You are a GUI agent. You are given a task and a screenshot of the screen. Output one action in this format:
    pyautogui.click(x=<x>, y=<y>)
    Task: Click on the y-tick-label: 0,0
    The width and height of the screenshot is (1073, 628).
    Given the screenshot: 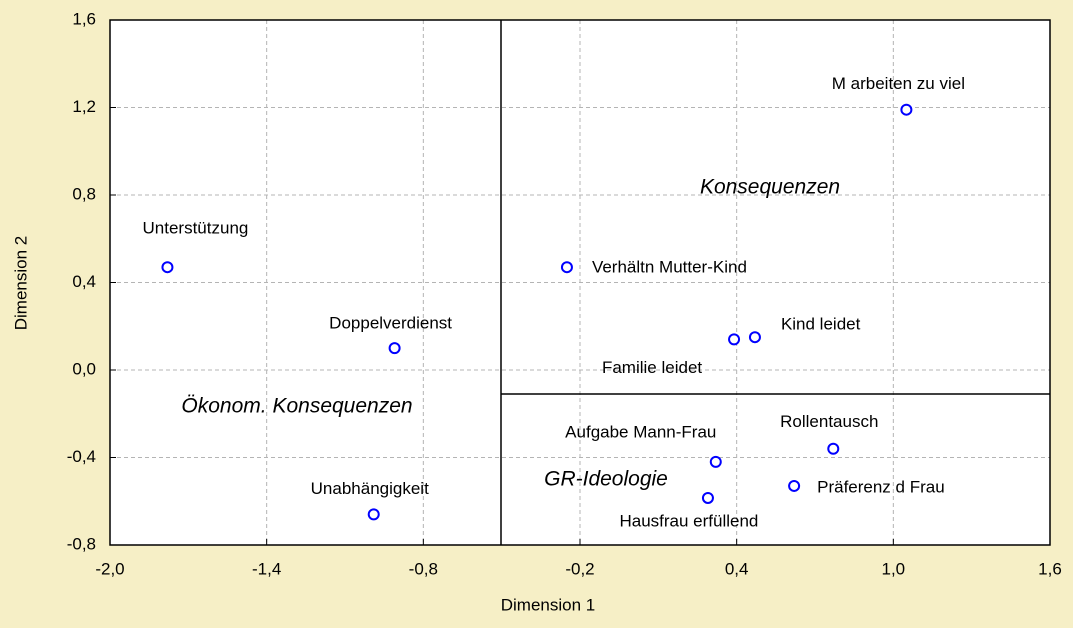 What is the action you would take?
    pyautogui.click(x=84, y=368)
    